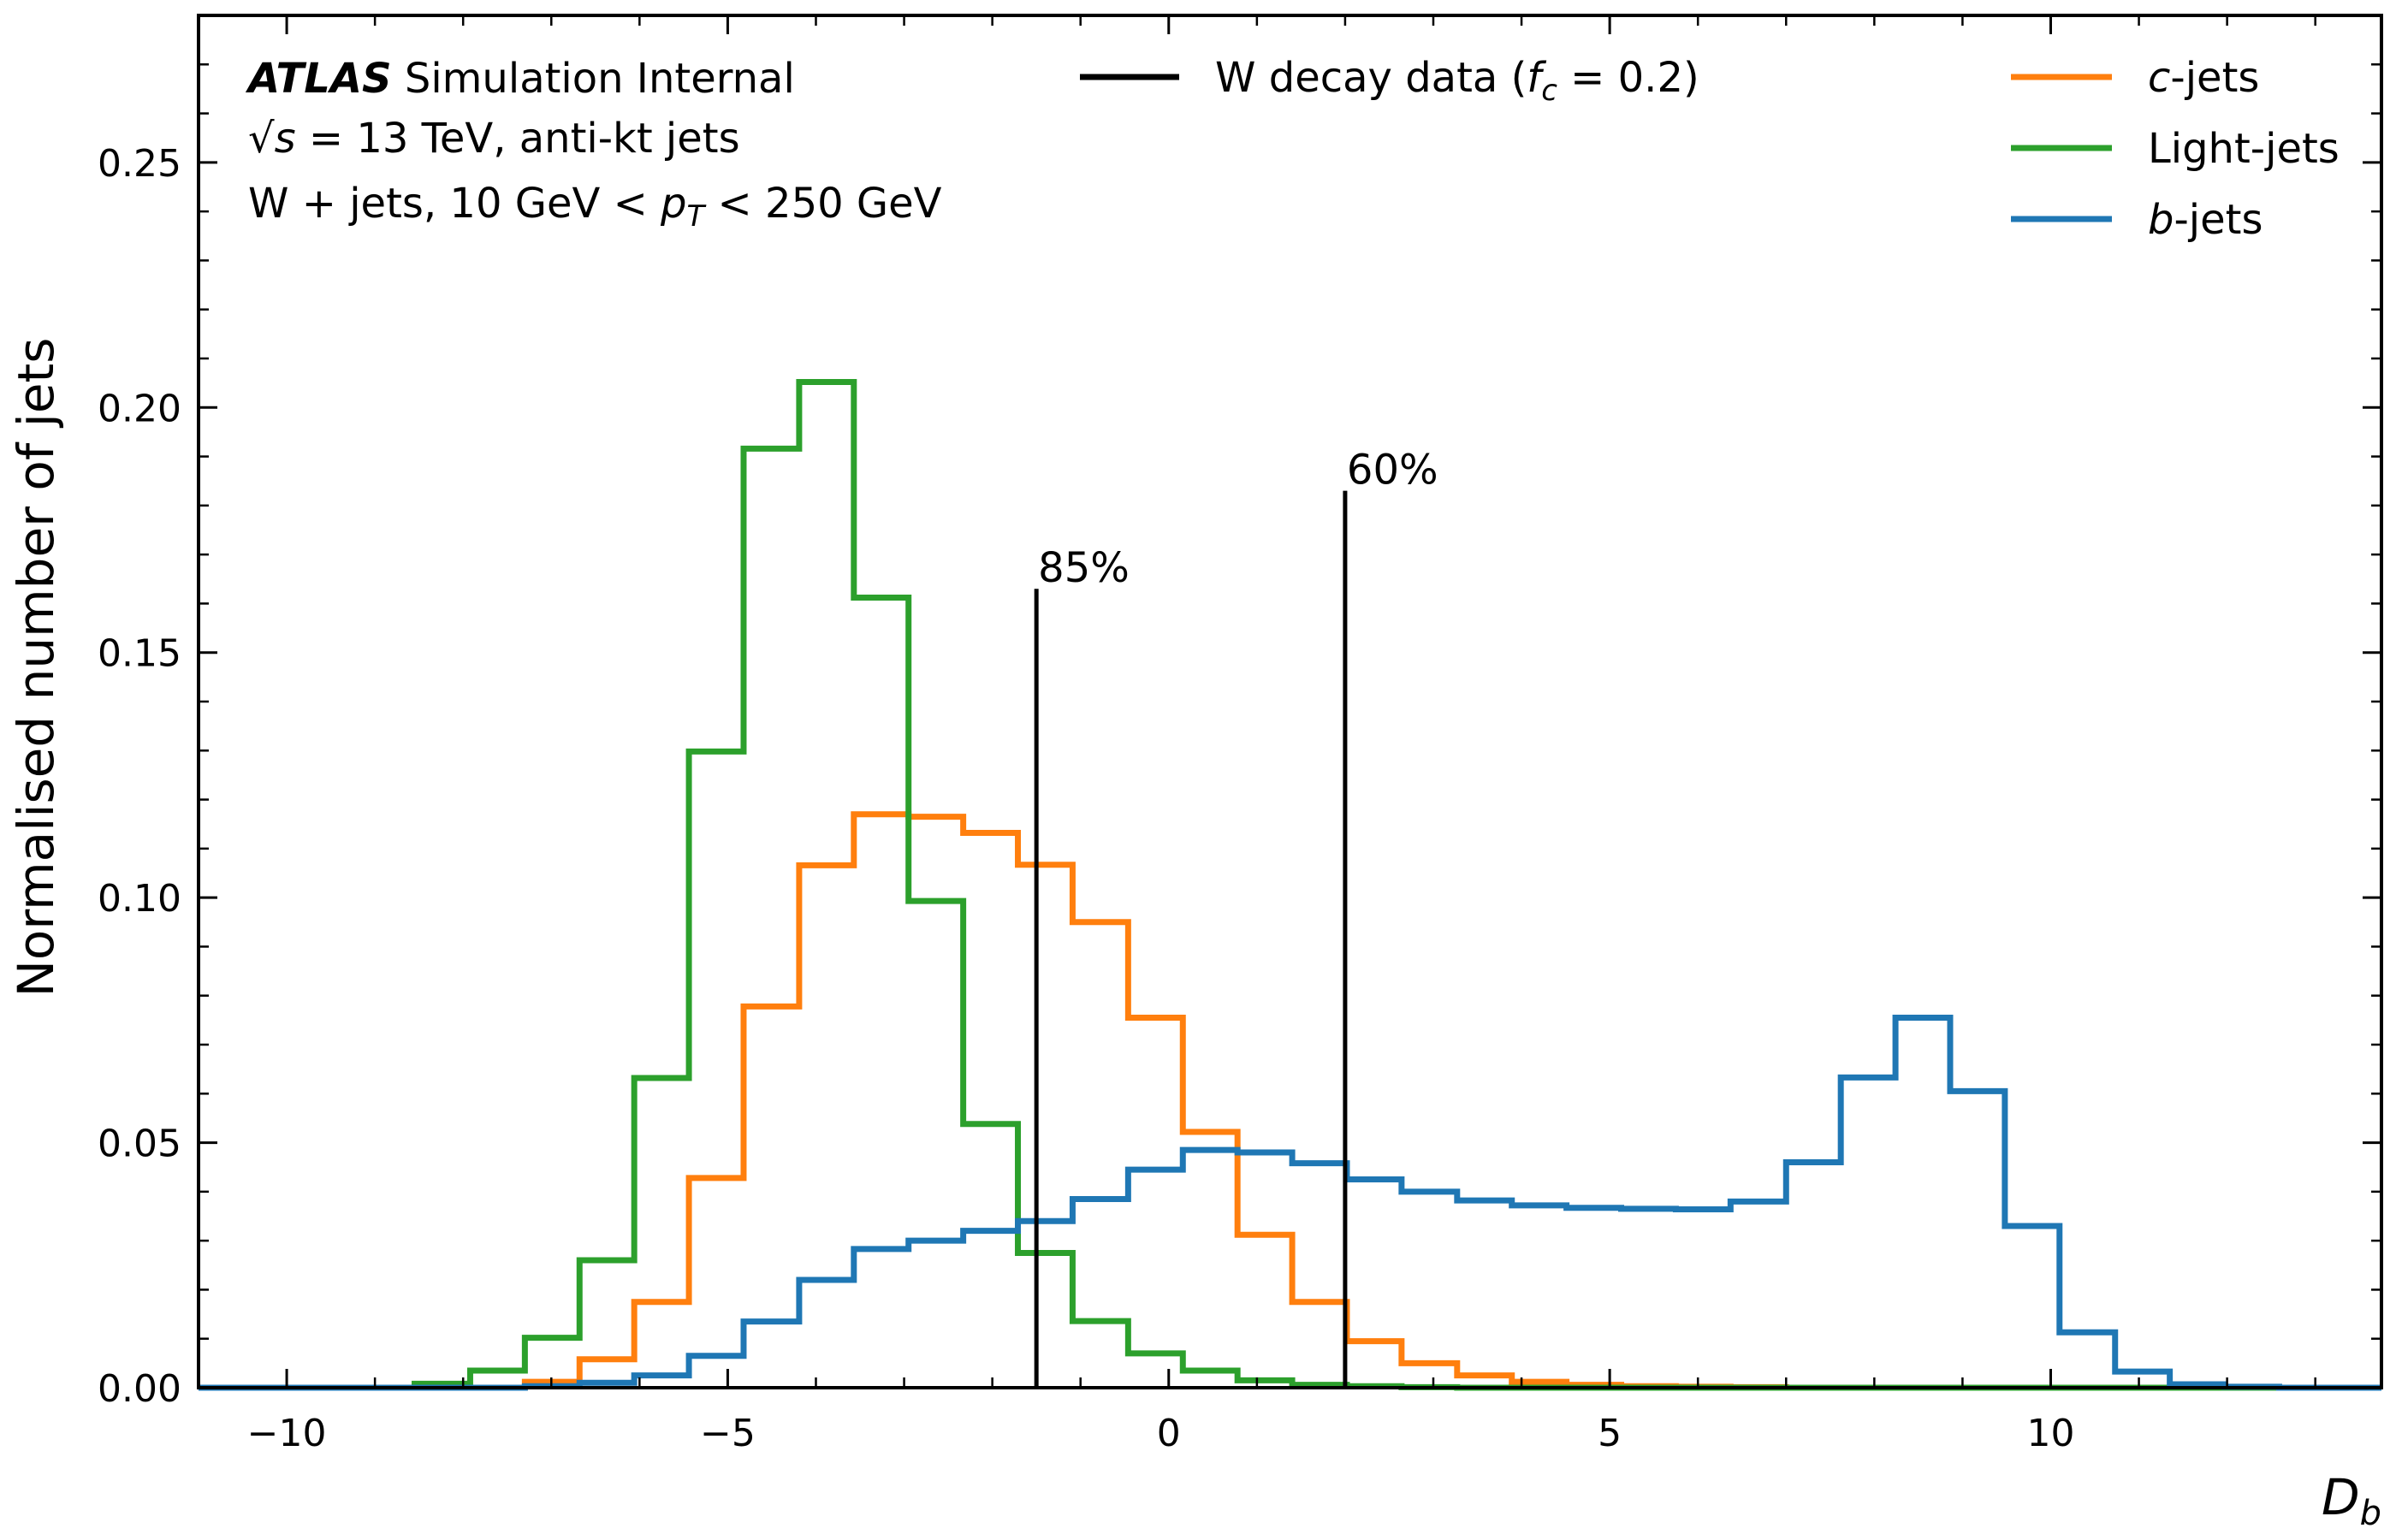  I want to click on x-axis-title: Db, so click(2351, 1500).